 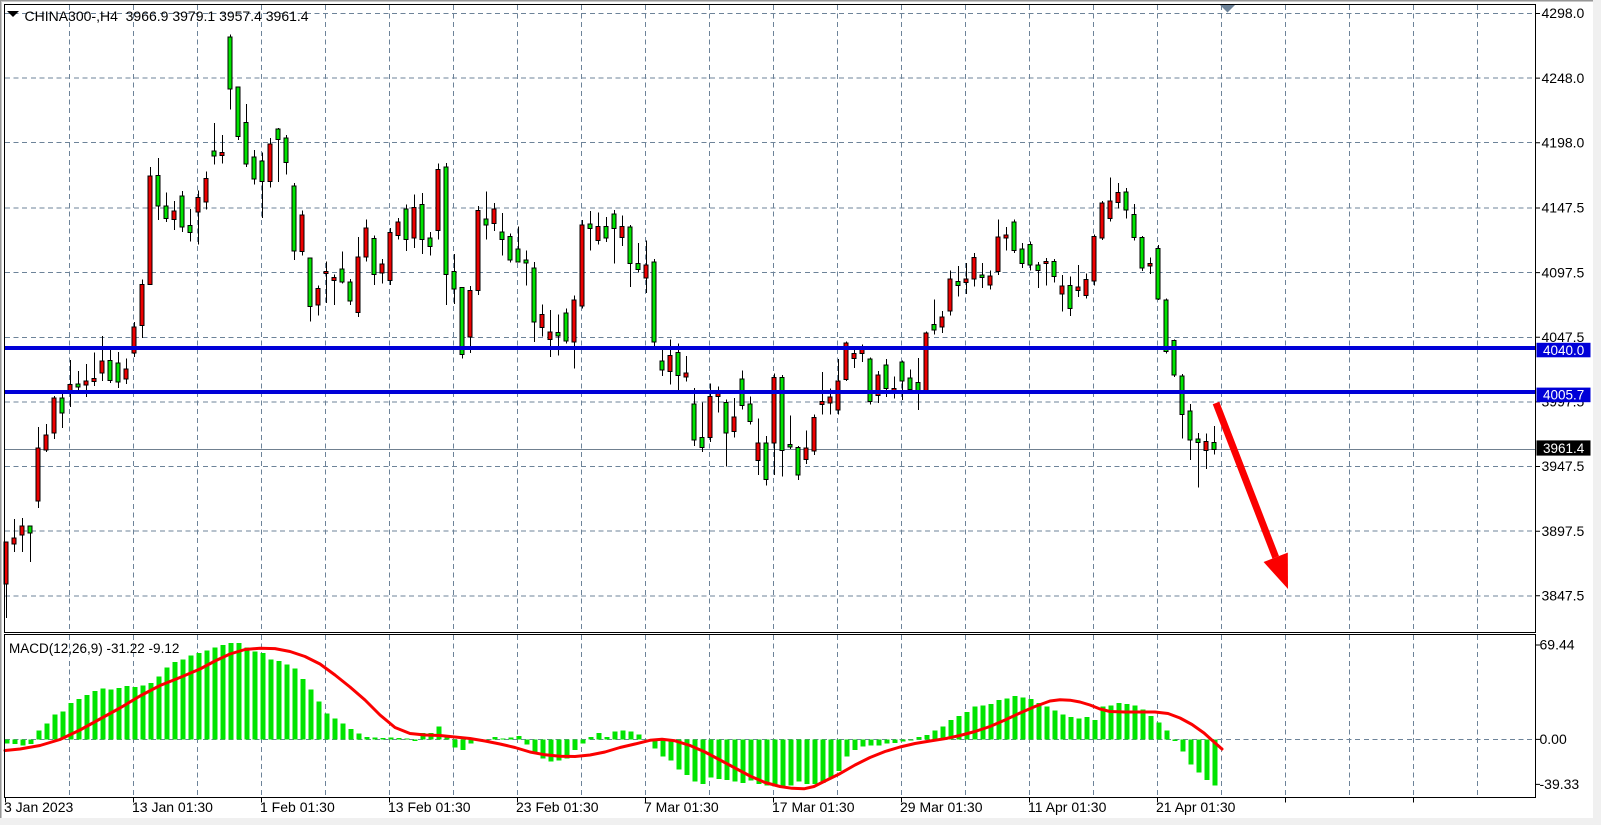 What do you see at coordinates (1563, 13) in the screenshot?
I see `svg-text: 4298.0` at bounding box center [1563, 13].